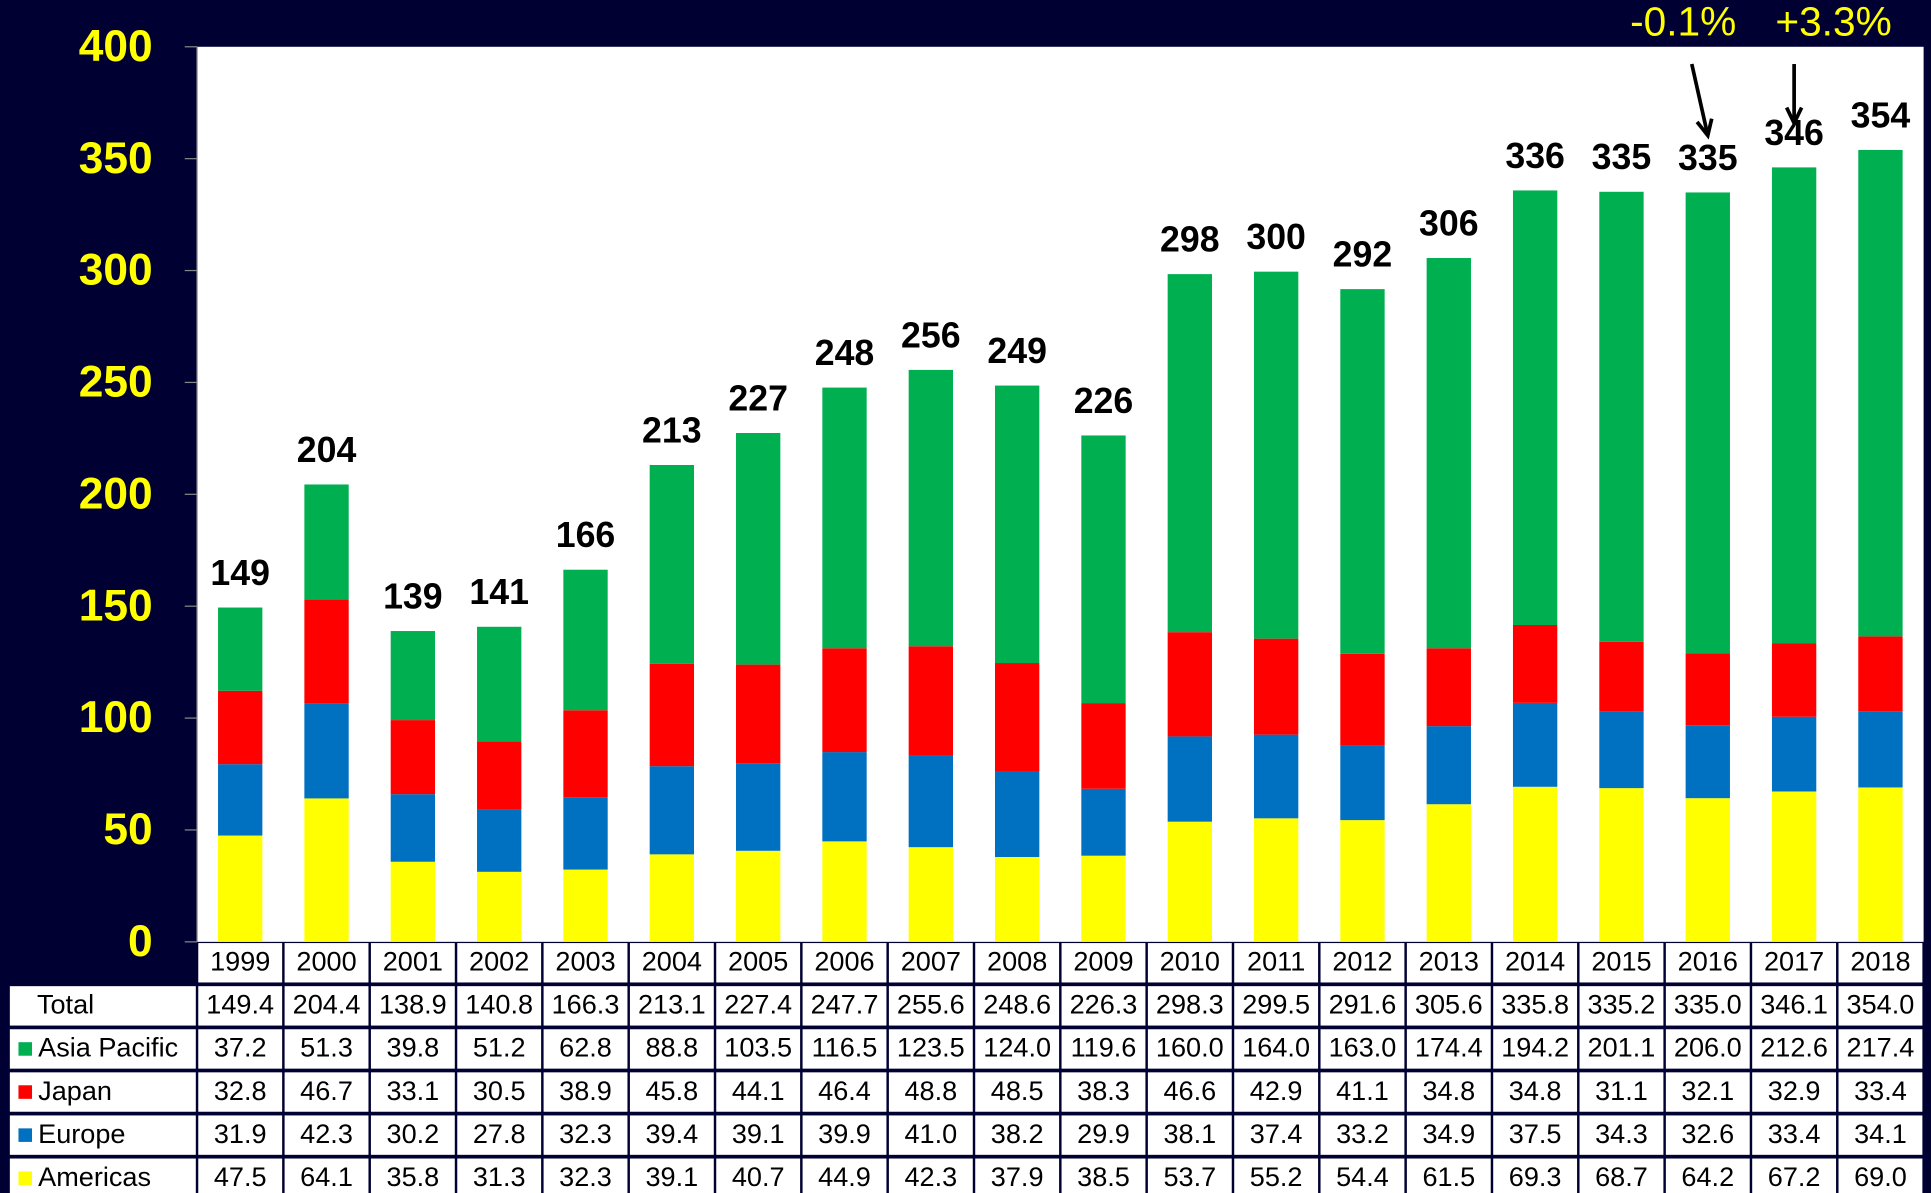  What do you see at coordinates (758, 1047) in the screenshot?
I see `table-value: 103.5` at bounding box center [758, 1047].